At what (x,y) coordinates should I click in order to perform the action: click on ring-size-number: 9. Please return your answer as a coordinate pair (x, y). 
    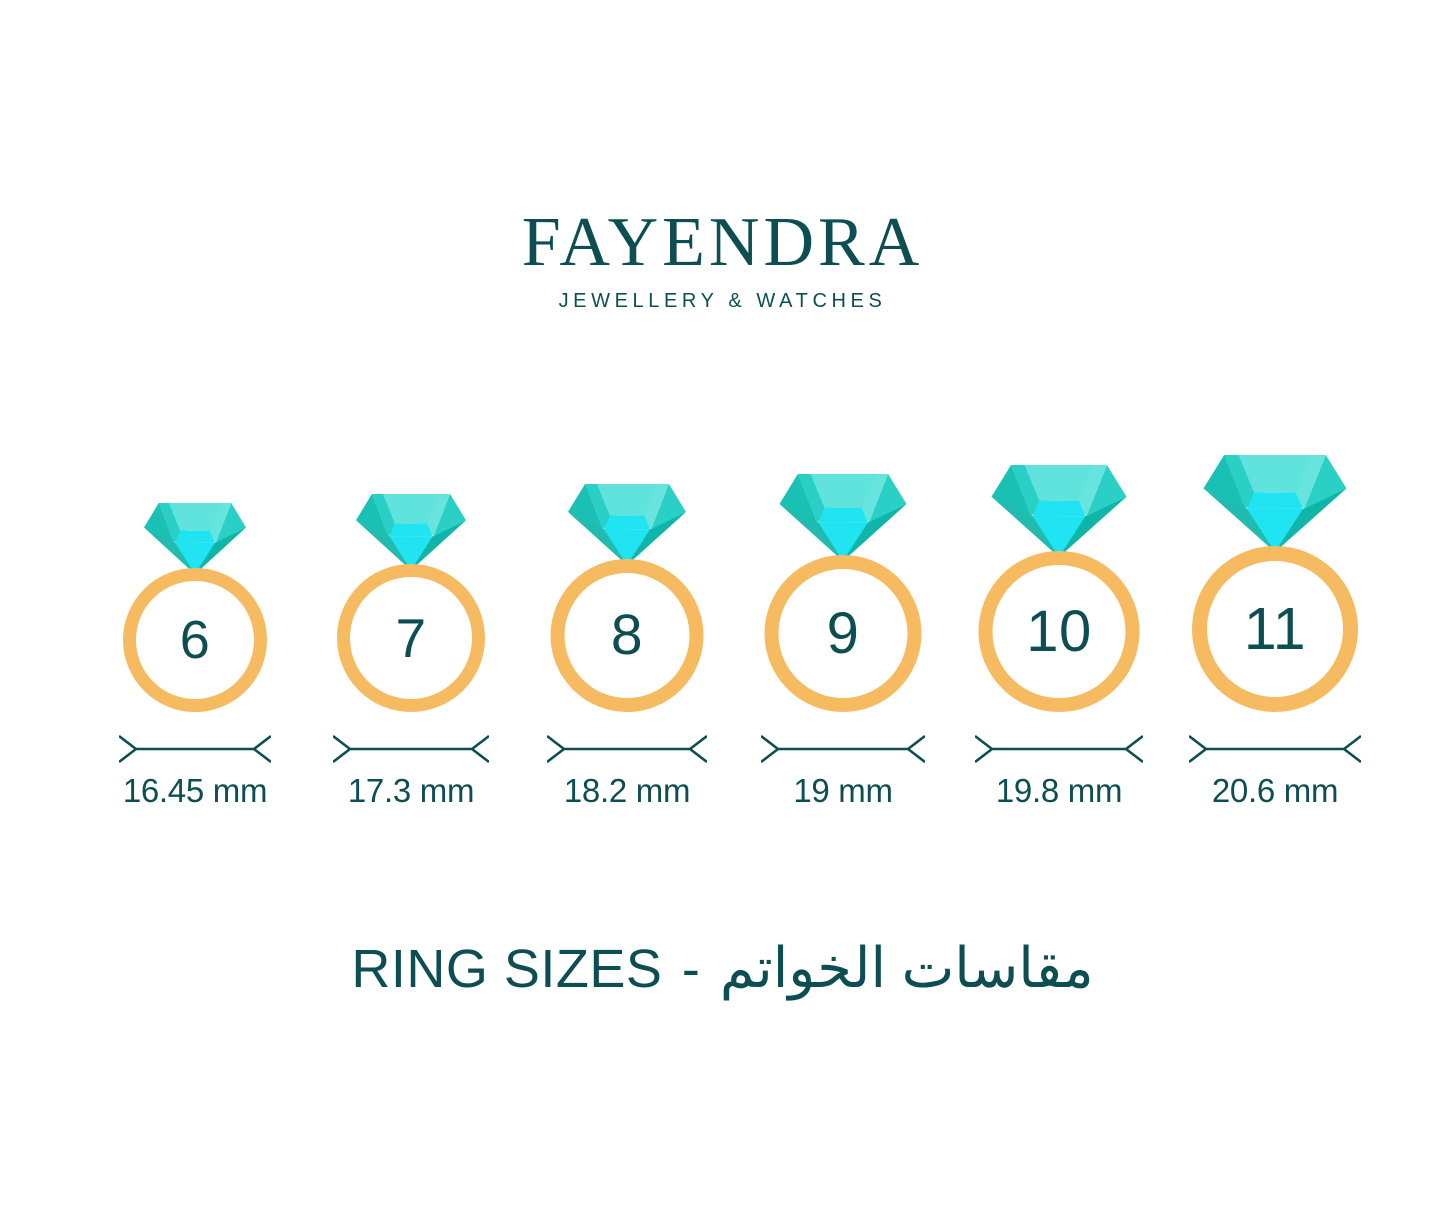
    Looking at the image, I should click on (843, 633).